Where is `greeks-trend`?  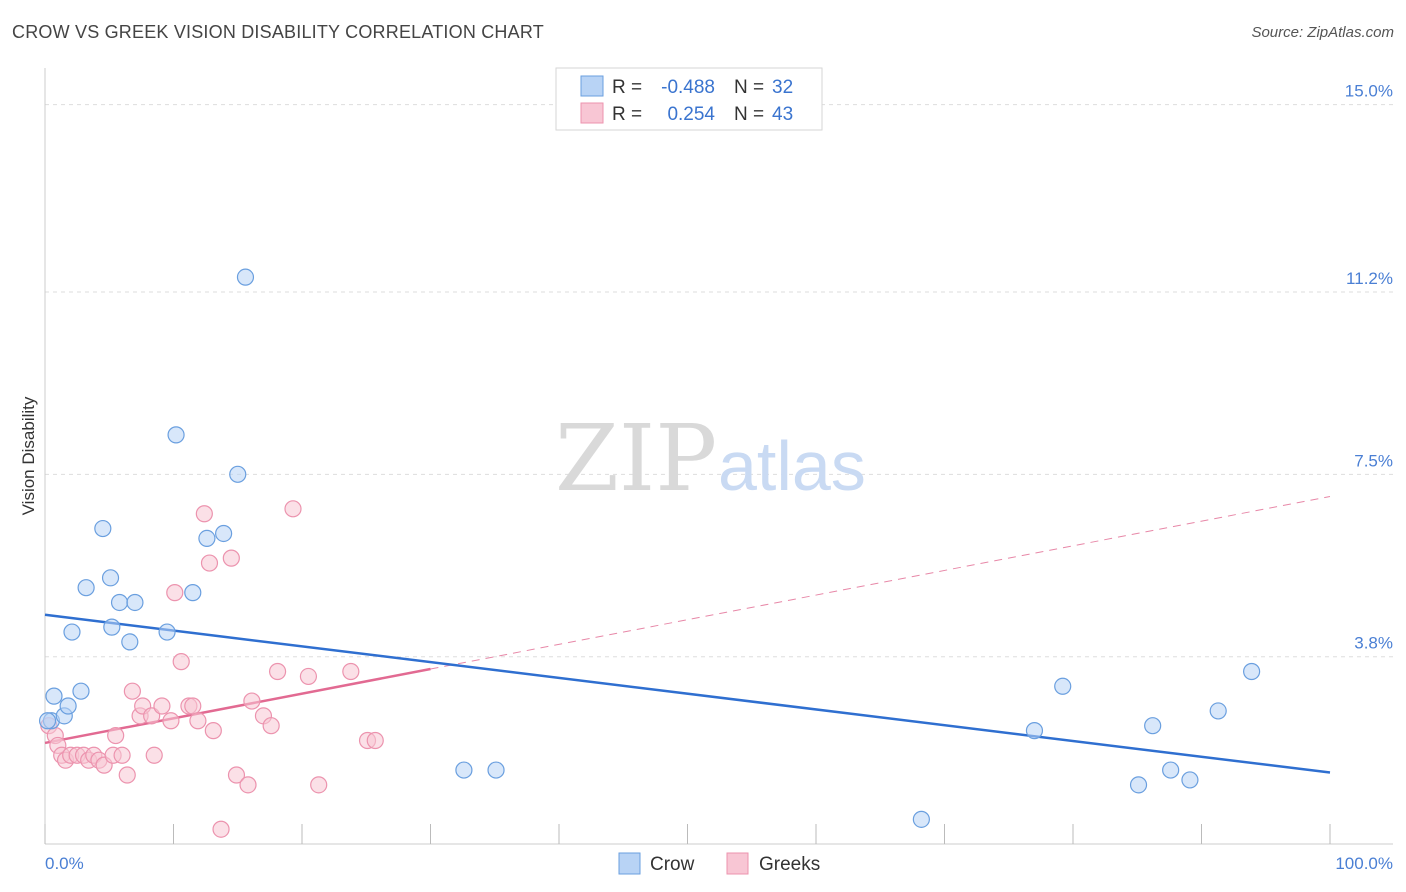
greeks-trend is located at coordinates (237, 706).